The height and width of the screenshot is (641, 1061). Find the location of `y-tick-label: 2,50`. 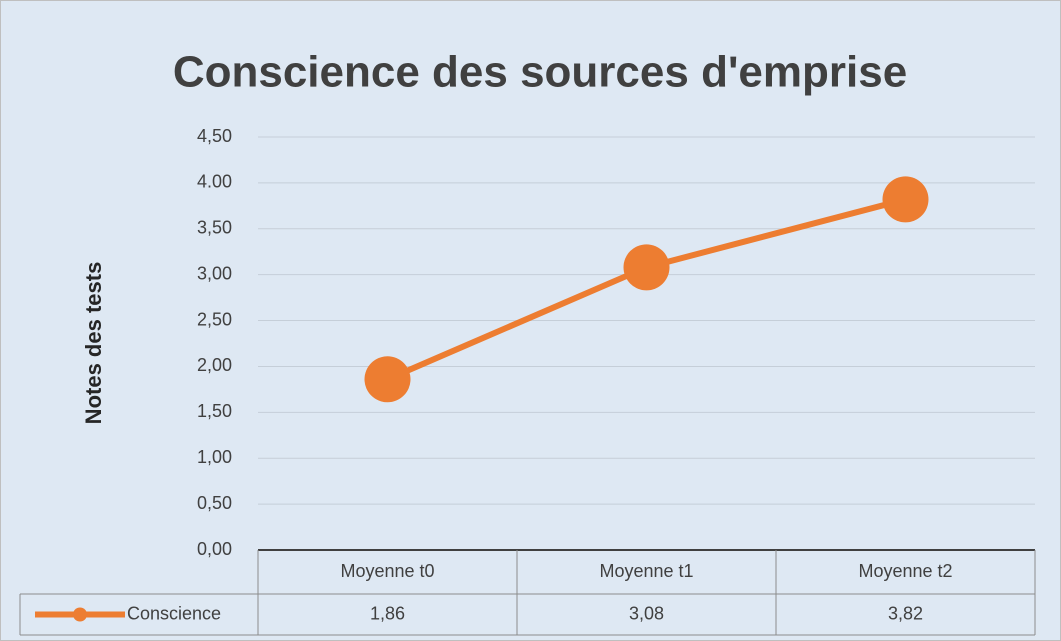

y-tick-label: 2,50 is located at coordinates (214, 319).